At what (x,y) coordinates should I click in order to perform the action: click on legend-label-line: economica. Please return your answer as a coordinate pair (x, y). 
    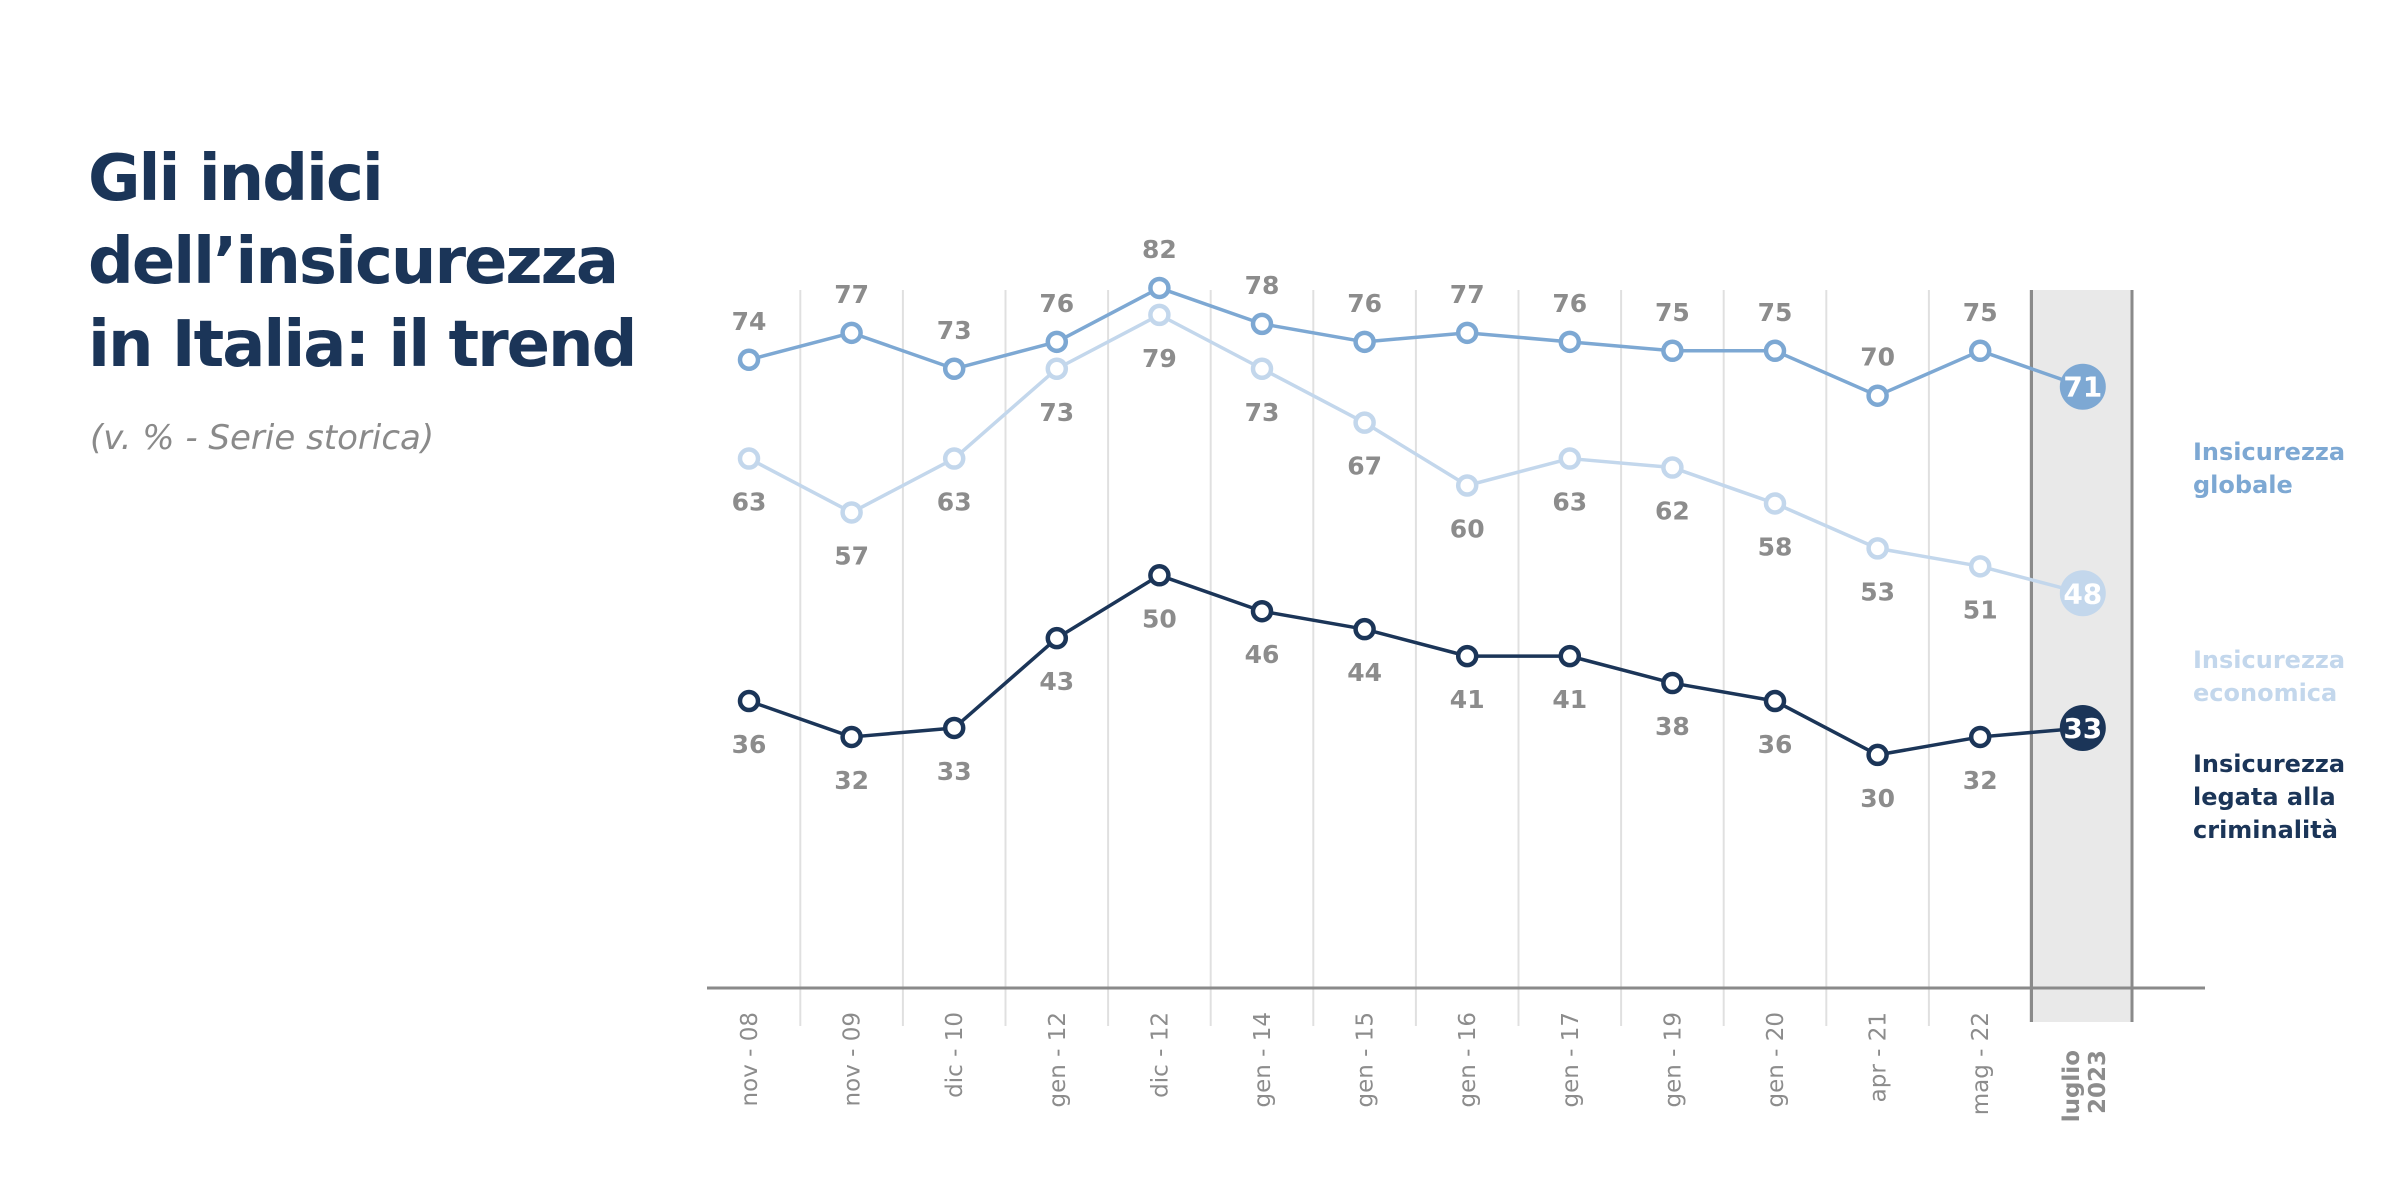
    Looking at the image, I should click on (2265, 693).